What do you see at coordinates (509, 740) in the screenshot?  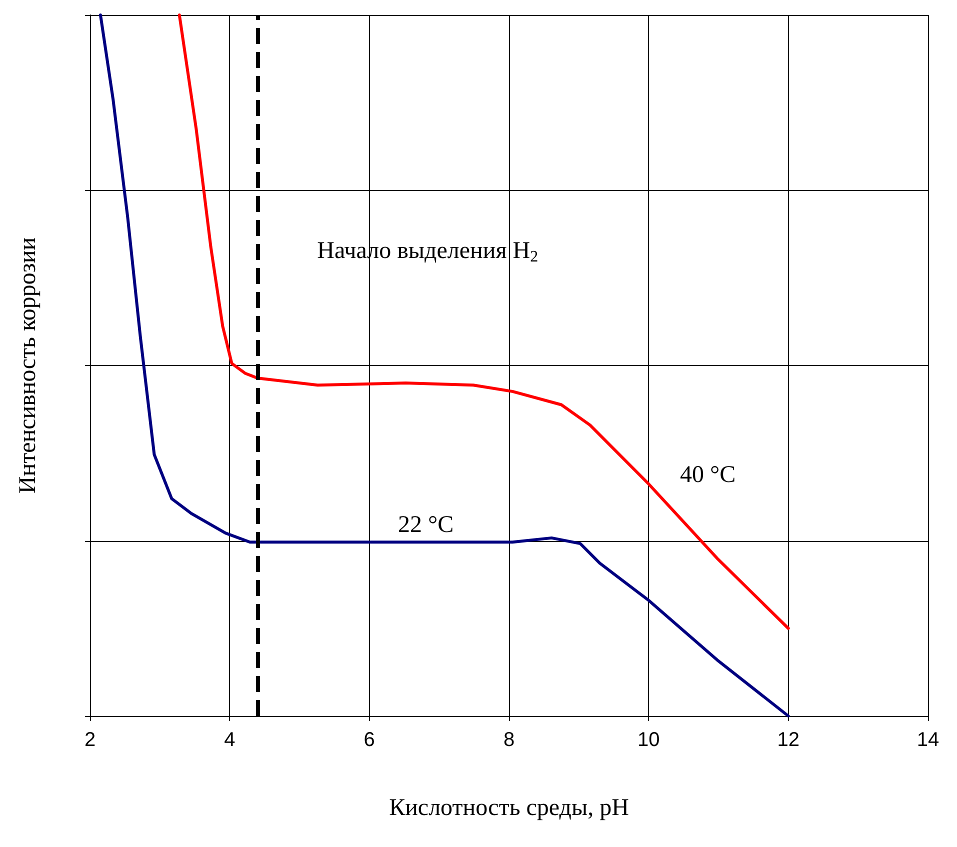 I see `x-tick-label: 8` at bounding box center [509, 740].